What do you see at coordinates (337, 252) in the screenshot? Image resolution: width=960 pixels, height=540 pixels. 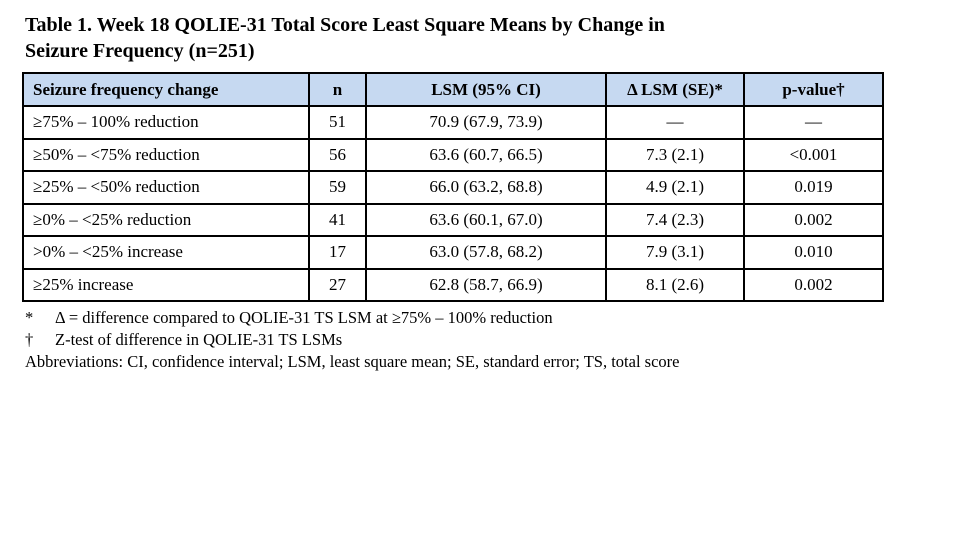 I see `table-cell: 17` at bounding box center [337, 252].